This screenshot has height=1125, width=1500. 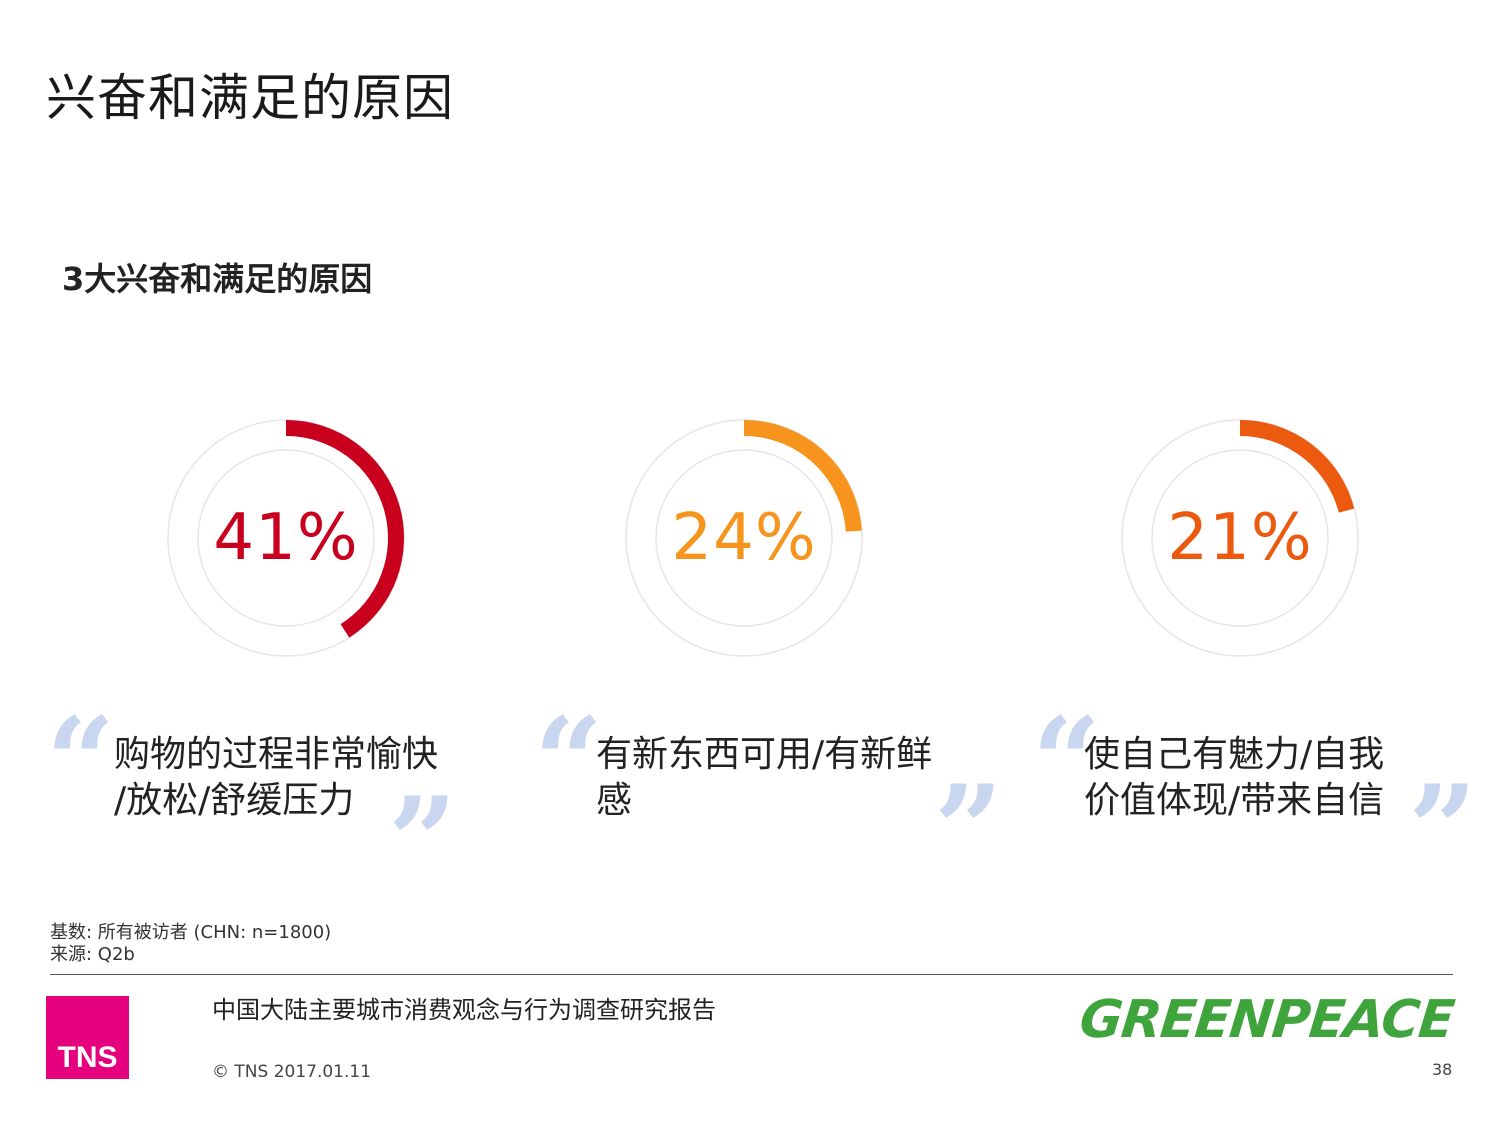 I want to click on reason-text-3: 使自己有魅力/自我 价值体现/带来自信, so click(x=1234, y=778).